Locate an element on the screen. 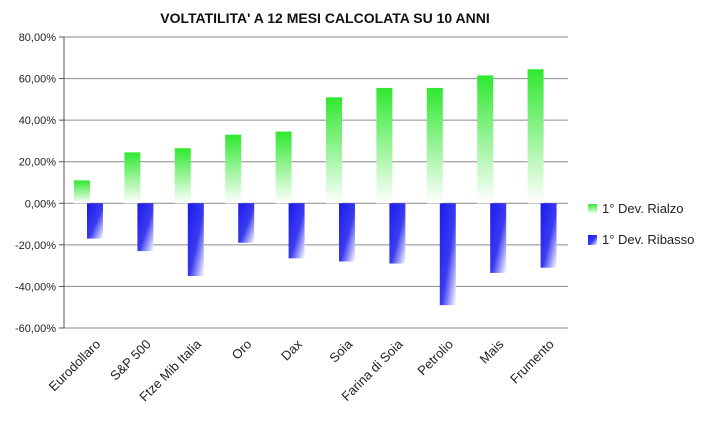 The height and width of the screenshot is (433, 714). y-tick-label: 0,00% is located at coordinates (40, 204).